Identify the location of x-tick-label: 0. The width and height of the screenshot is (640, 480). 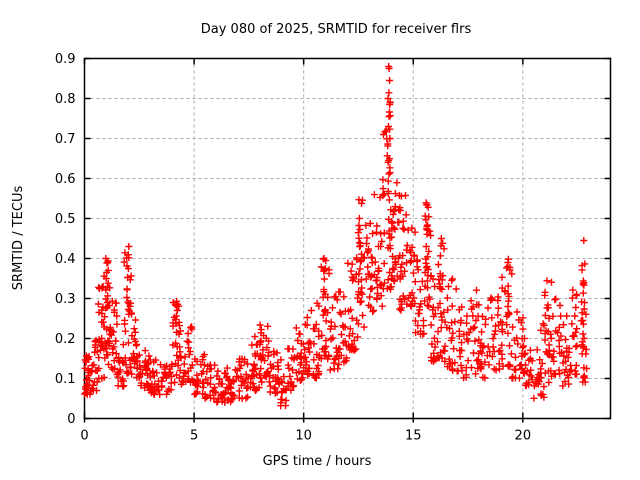
(84, 436).